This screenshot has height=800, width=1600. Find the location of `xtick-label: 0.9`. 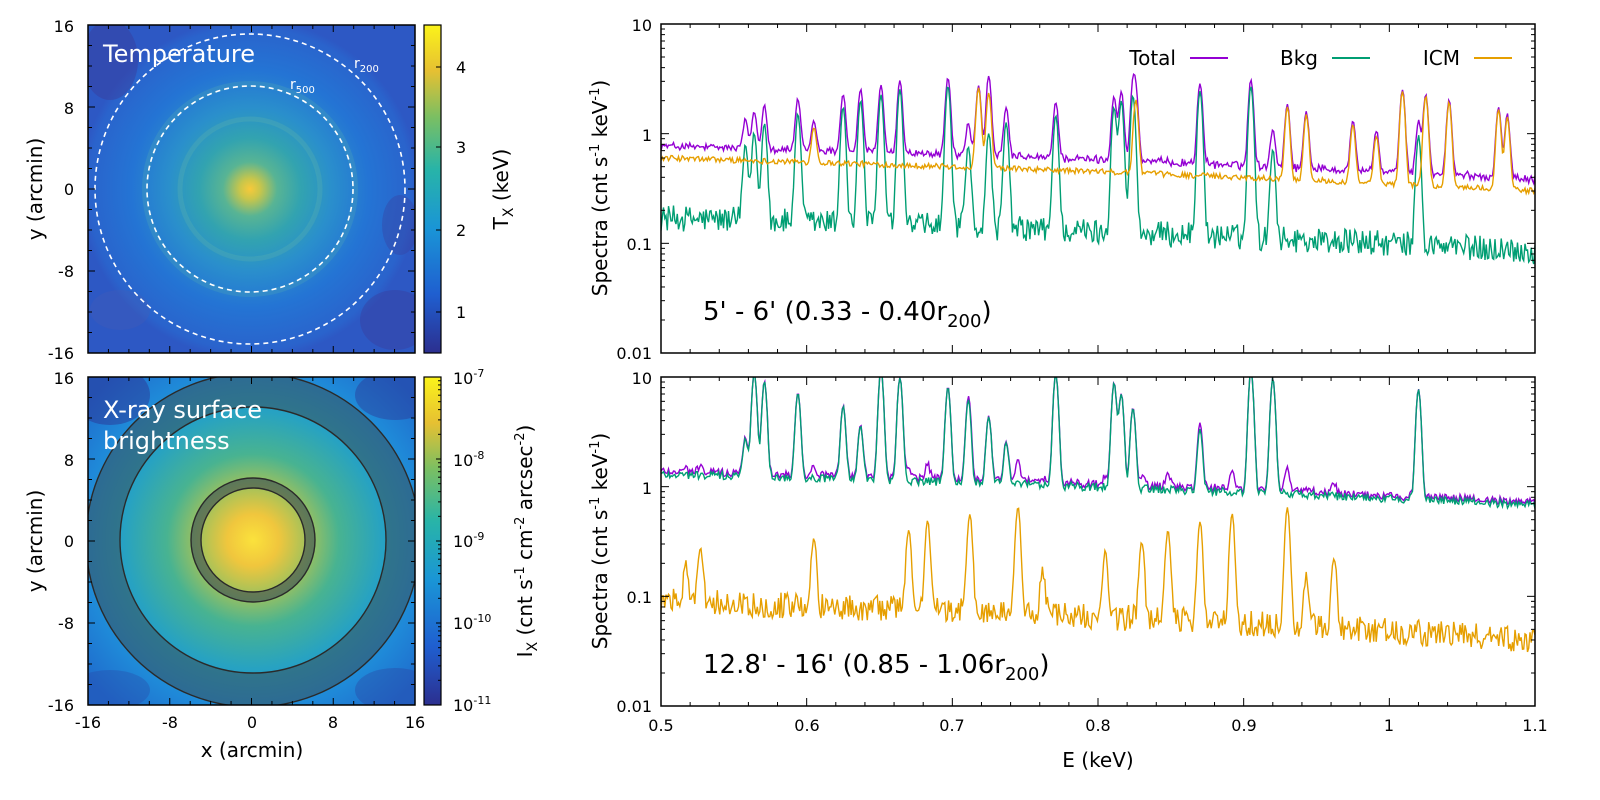

xtick-label: 0.9 is located at coordinates (1243, 725).